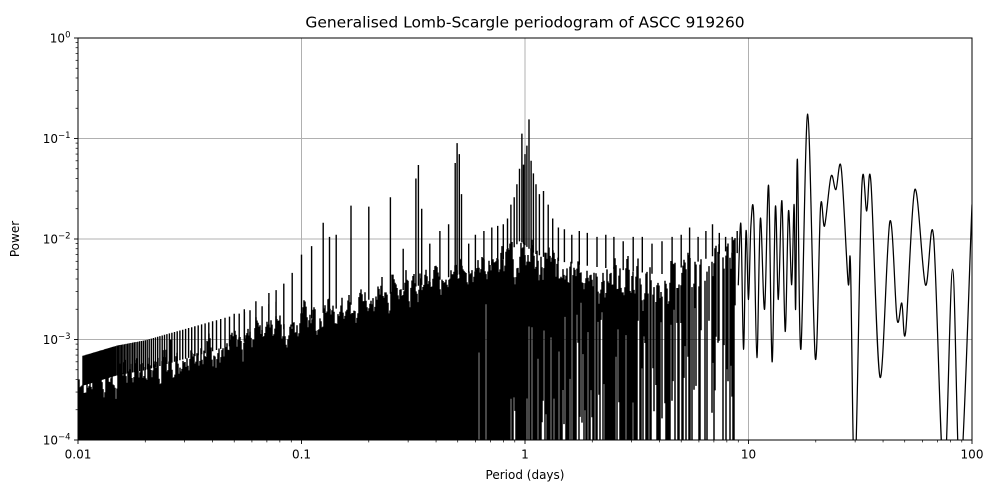 This screenshot has height=500, width=1000. What do you see at coordinates (57, 440) in the screenshot?
I see `y-tick-label: 10⁻⁴` at bounding box center [57, 440].